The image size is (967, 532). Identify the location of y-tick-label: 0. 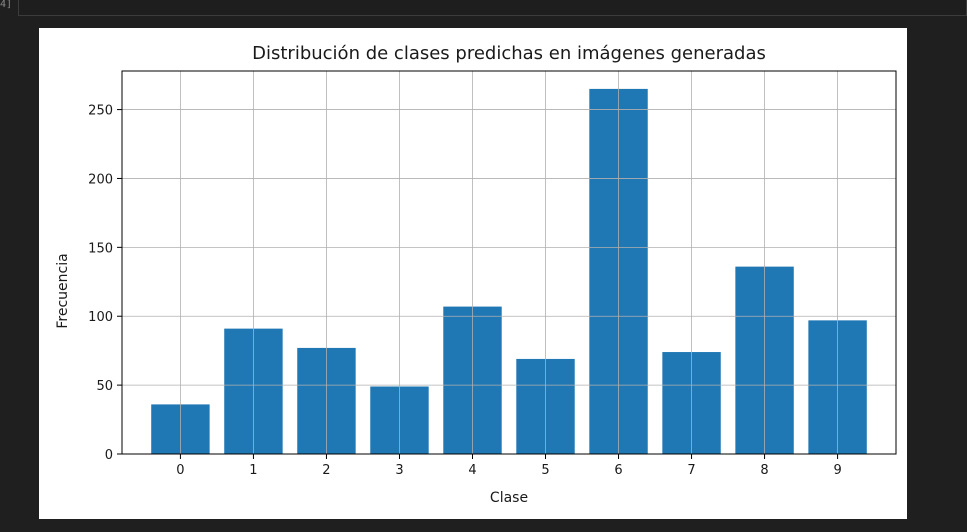
(109, 455).